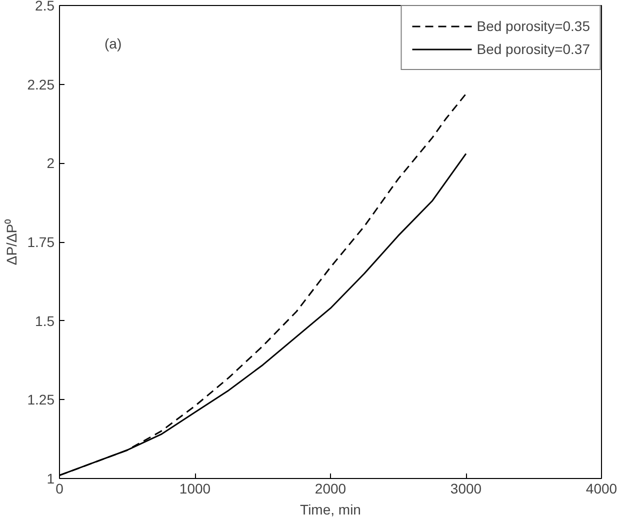 Image resolution: width=631 pixels, height=520 pixels. Describe the element at coordinates (602, 488) in the screenshot. I see `x-tick-label: 4000` at that location.